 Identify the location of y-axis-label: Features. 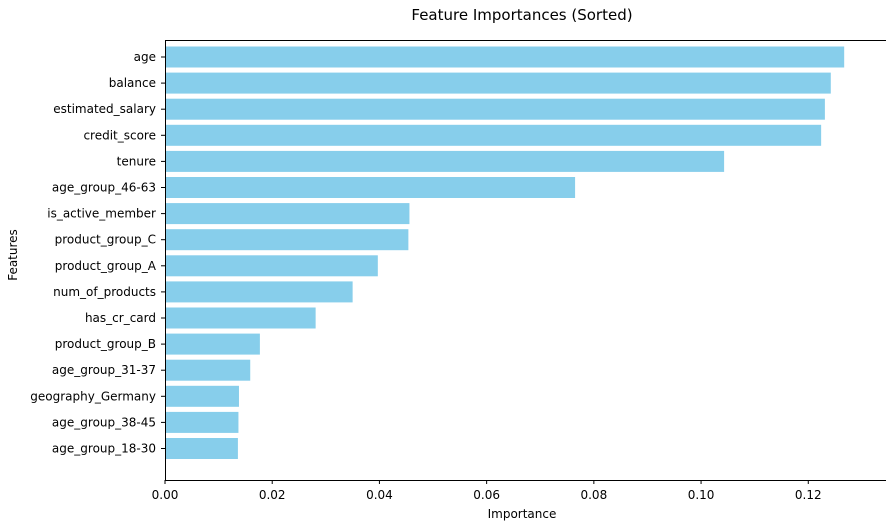
(13, 255).